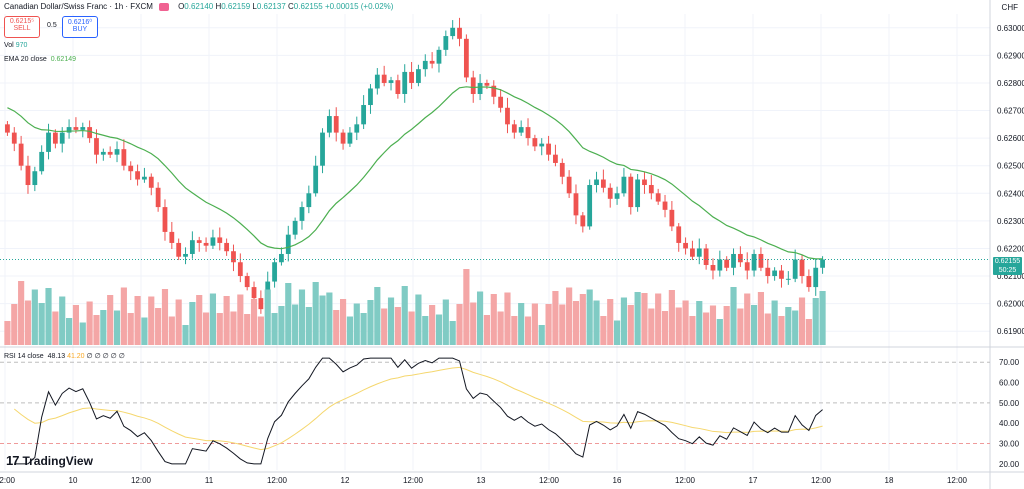 The image size is (1024, 489). I want to click on time-axis-label: 17, so click(753, 480).